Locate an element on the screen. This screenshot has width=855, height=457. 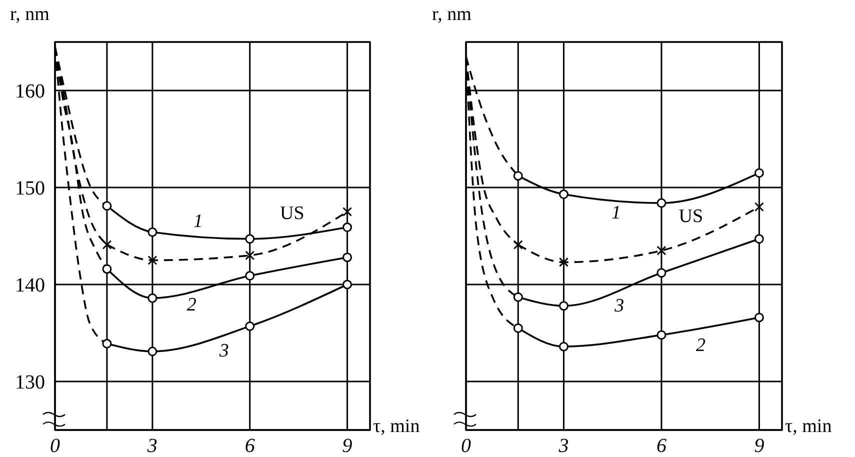
y-tick-label: 140 is located at coordinates (30, 285).